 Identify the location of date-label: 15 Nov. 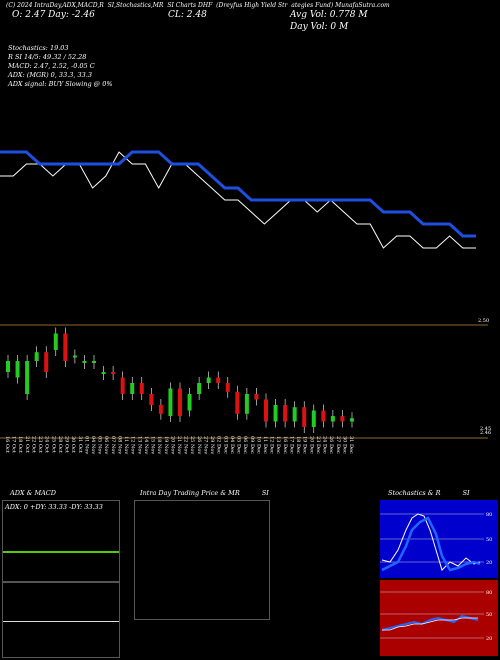
(152, 445).